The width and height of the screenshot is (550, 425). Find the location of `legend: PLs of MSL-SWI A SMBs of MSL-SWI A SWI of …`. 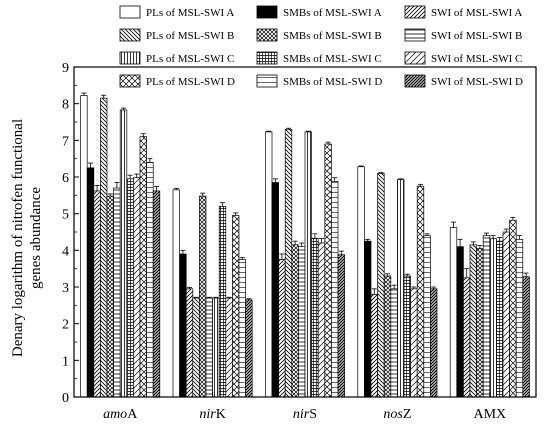

legend: PLs of MSL-SWI A SMBs of MSL-SWI A SWI of … is located at coordinates (321, 46).